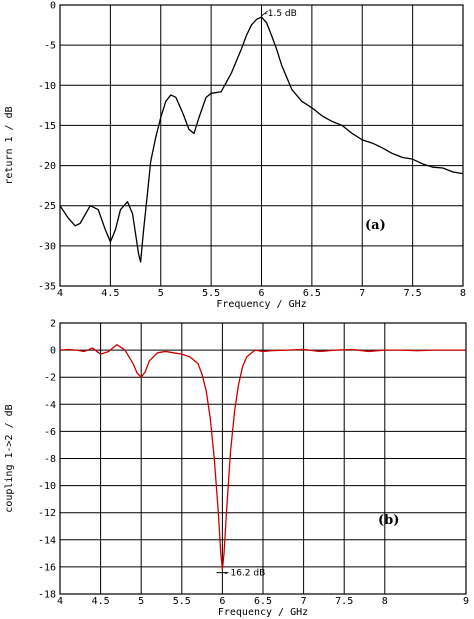 The height and width of the screenshot is (619, 474). I want to click on chart-a-x-tick-label: 5, so click(161, 293).